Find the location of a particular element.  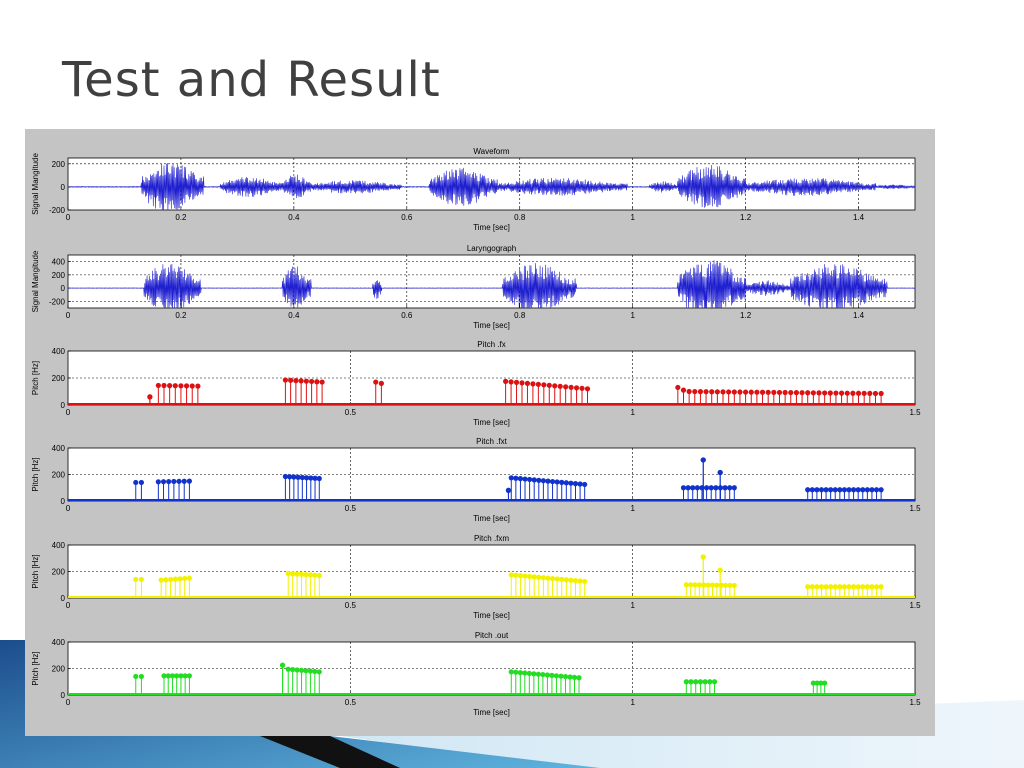

x-tick-label: 0 is located at coordinates (68, 217).